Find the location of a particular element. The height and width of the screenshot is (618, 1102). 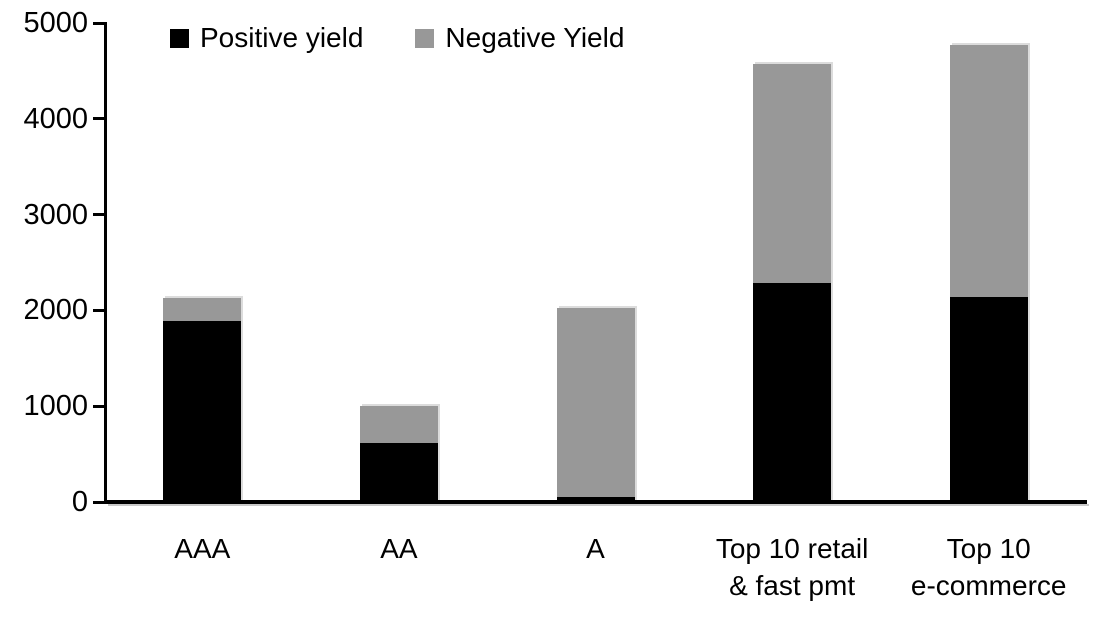

bar-segment-negative-yield-aa is located at coordinates (398, 424).